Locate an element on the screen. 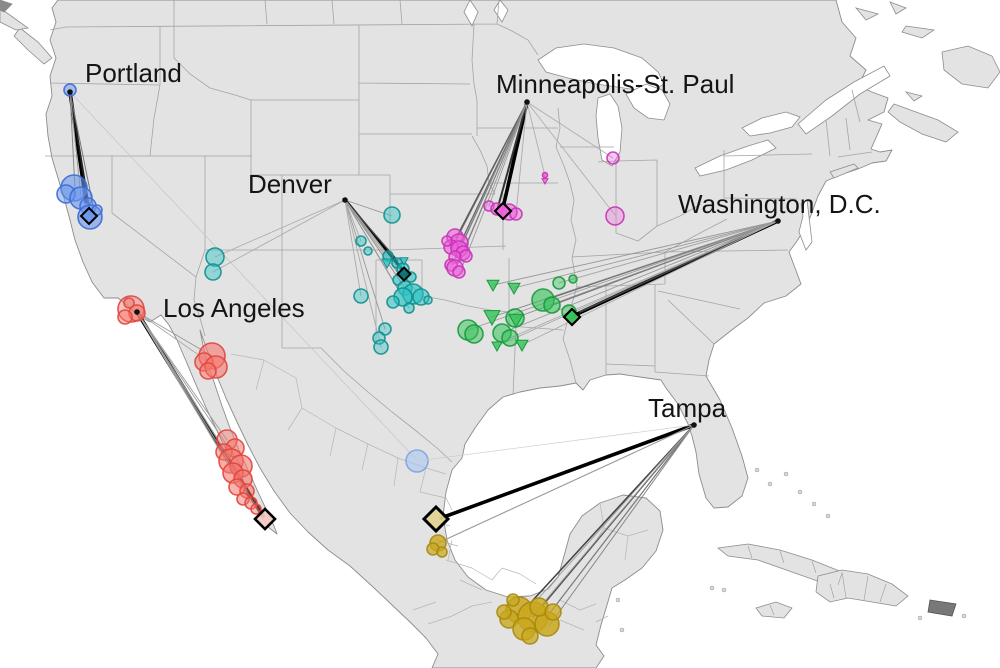 The image size is (1000, 668). city-group-minneapolis-st-paul: Minneapolis-St. Paul is located at coordinates (587, 174).